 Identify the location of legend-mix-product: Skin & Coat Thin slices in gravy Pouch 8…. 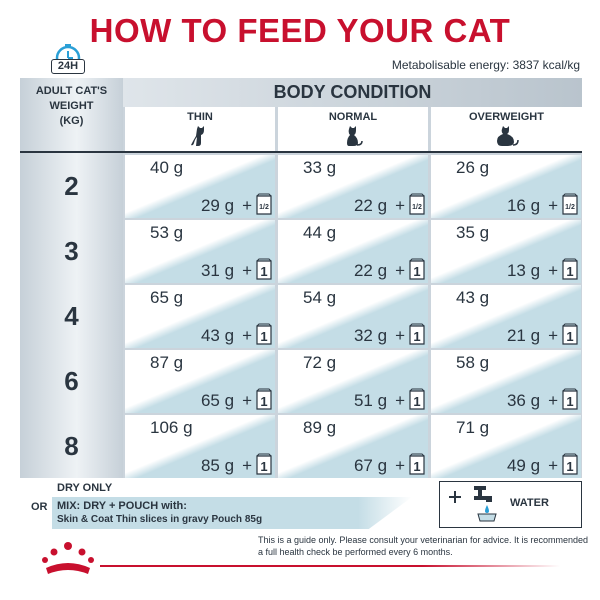
(160, 519).